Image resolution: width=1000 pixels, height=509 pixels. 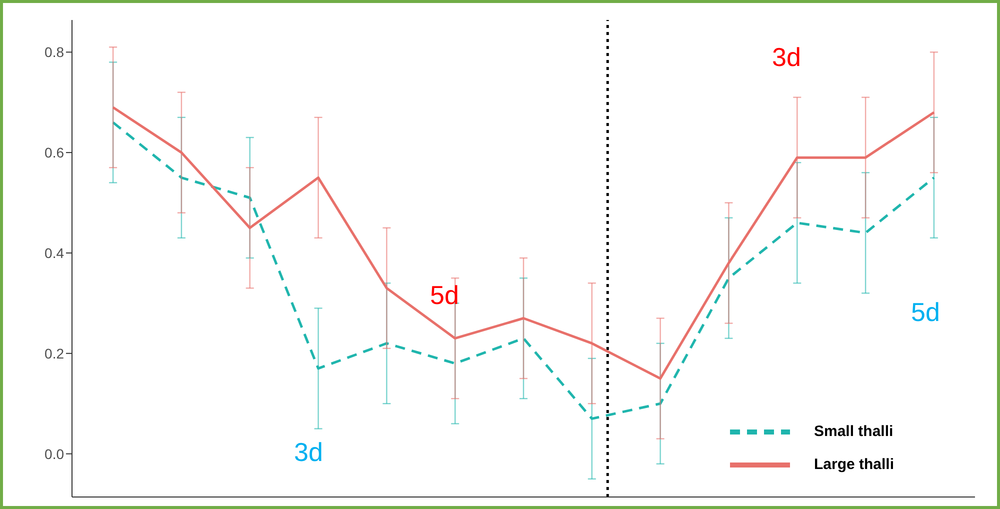 I want to click on y-tick-label: 0.2, so click(x=54, y=353).